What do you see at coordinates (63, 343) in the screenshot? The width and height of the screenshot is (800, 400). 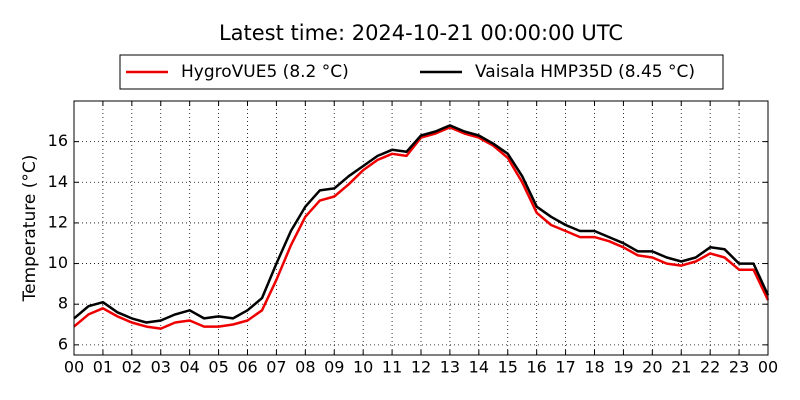 I see `y-tick-label: 6` at bounding box center [63, 343].